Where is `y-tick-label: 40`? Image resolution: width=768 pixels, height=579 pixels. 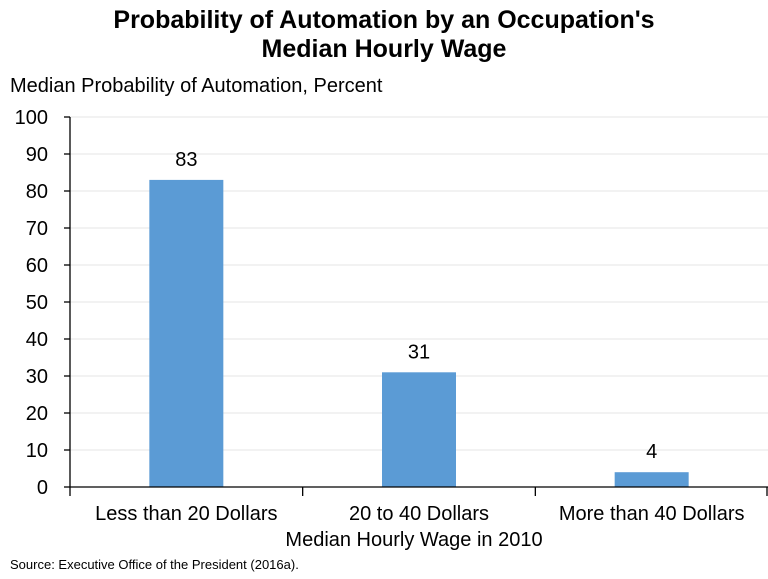
y-tick-label: 40 is located at coordinates (37, 340).